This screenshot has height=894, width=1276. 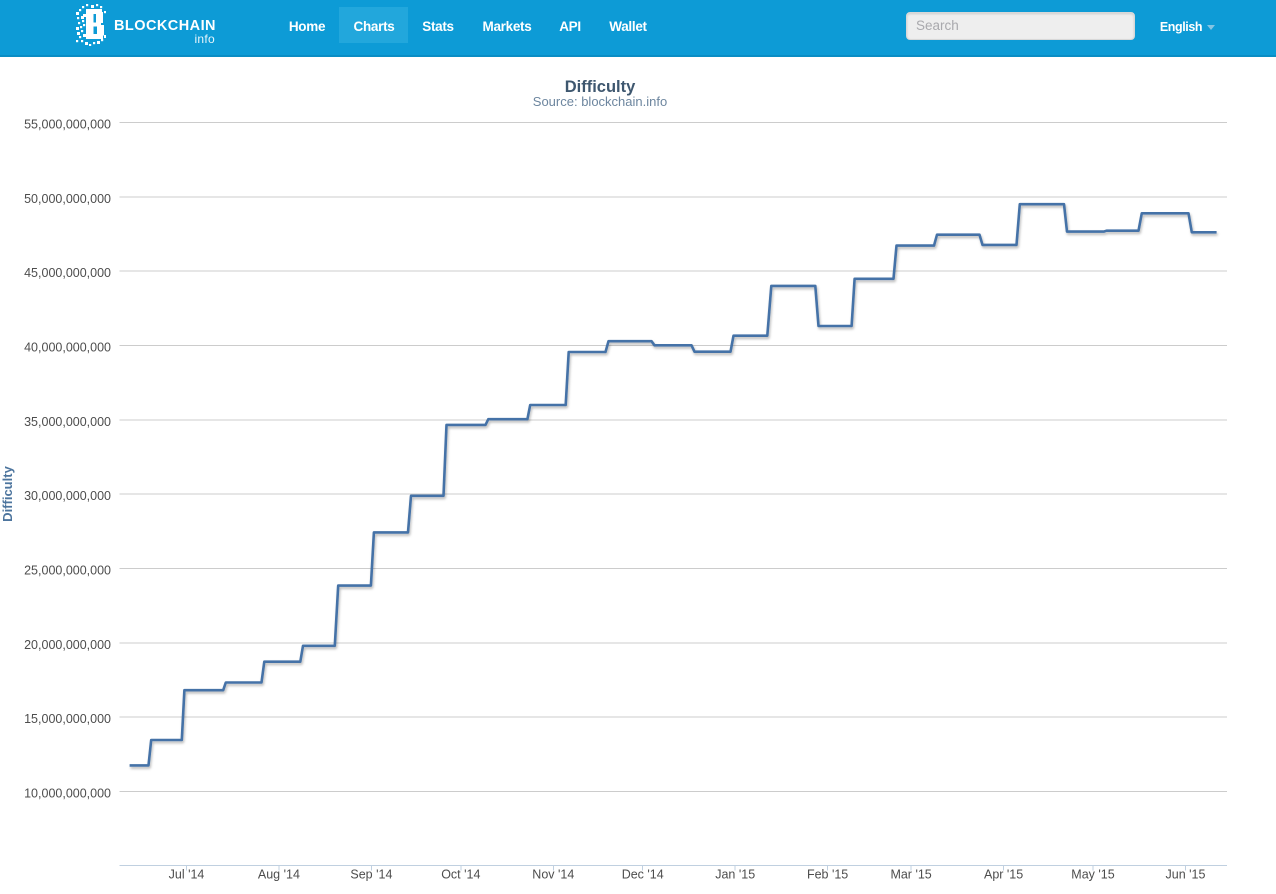 I want to click on svg-text: Nov '14, so click(x=553, y=875).